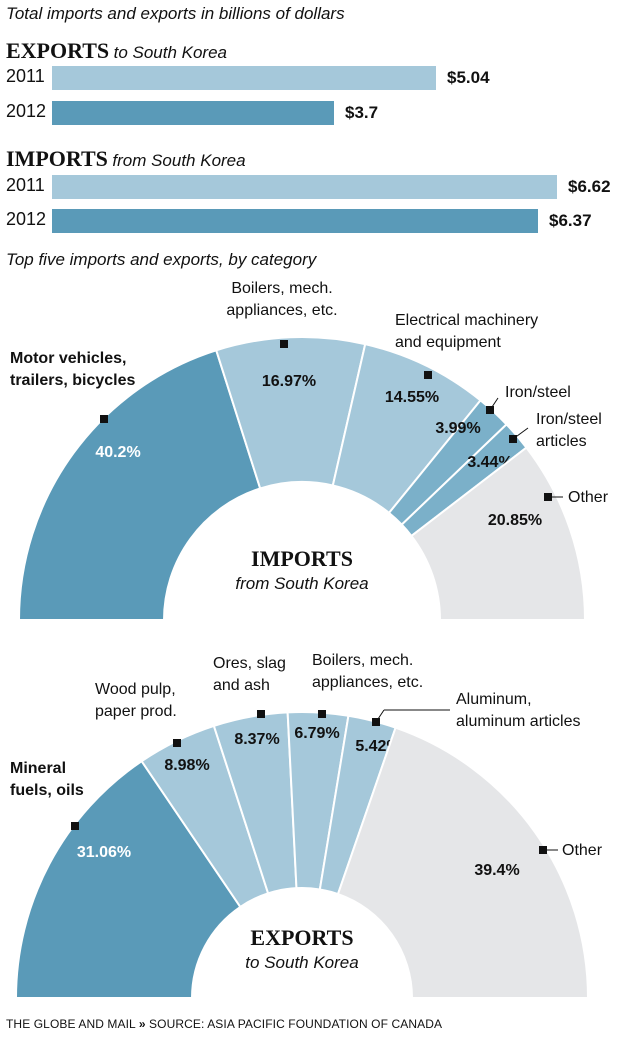 The width and height of the screenshot is (620, 1037). Describe the element at coordinates (241, 685) in the screenshot. I see `exports-label-3-2: and ash` at that location.